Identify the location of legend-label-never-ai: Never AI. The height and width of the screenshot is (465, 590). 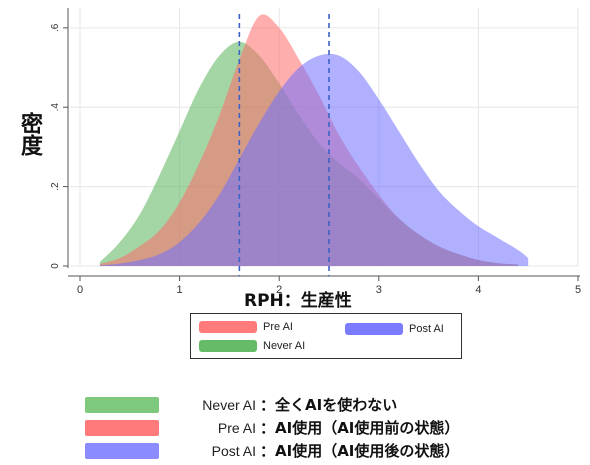
(284, 346).